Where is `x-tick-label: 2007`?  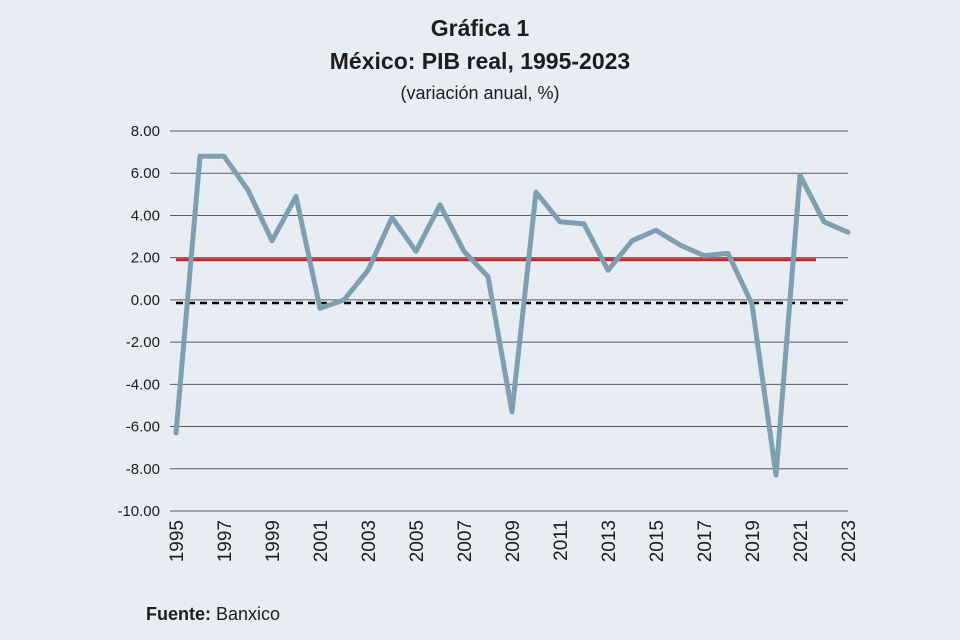
x-tick-label: 2007 is located at coordinates (465, 541).